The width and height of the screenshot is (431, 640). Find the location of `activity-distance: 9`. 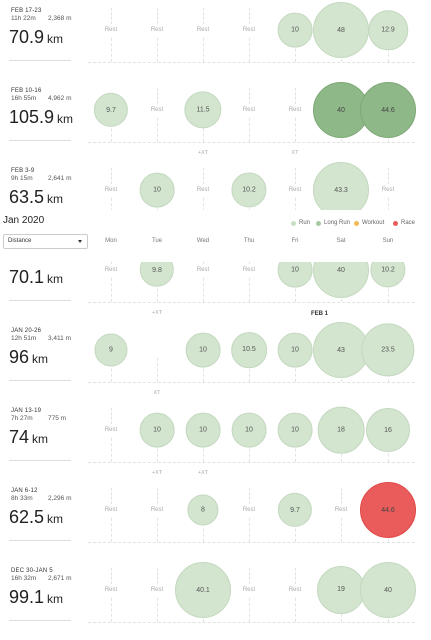

activity-distance: 9 is located at coordinates (111, 350).